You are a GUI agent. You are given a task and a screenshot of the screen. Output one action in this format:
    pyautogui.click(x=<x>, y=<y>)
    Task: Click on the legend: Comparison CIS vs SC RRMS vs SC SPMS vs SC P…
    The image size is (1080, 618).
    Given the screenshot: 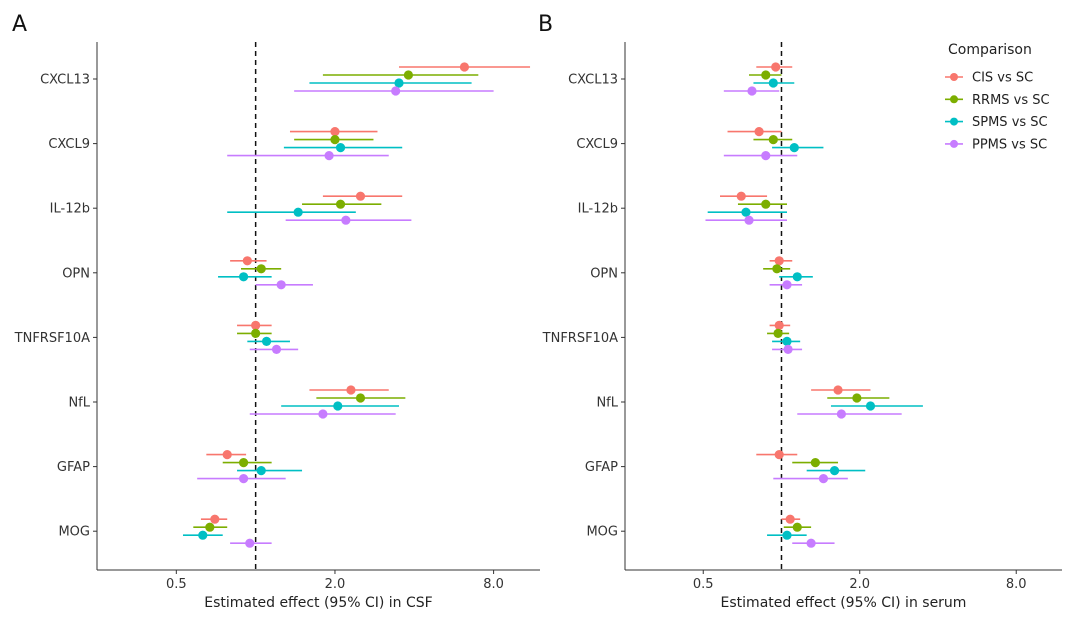 What is the action you would take?
    pyautogui.click(x=997, y=97)
    